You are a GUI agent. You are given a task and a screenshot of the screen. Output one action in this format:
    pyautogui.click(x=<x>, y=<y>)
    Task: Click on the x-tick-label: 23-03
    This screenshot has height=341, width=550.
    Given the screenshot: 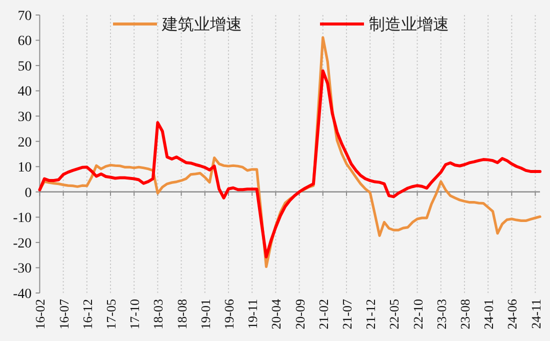 What is the action you would take?
    pyautogui.click(x=441, y=314)
    